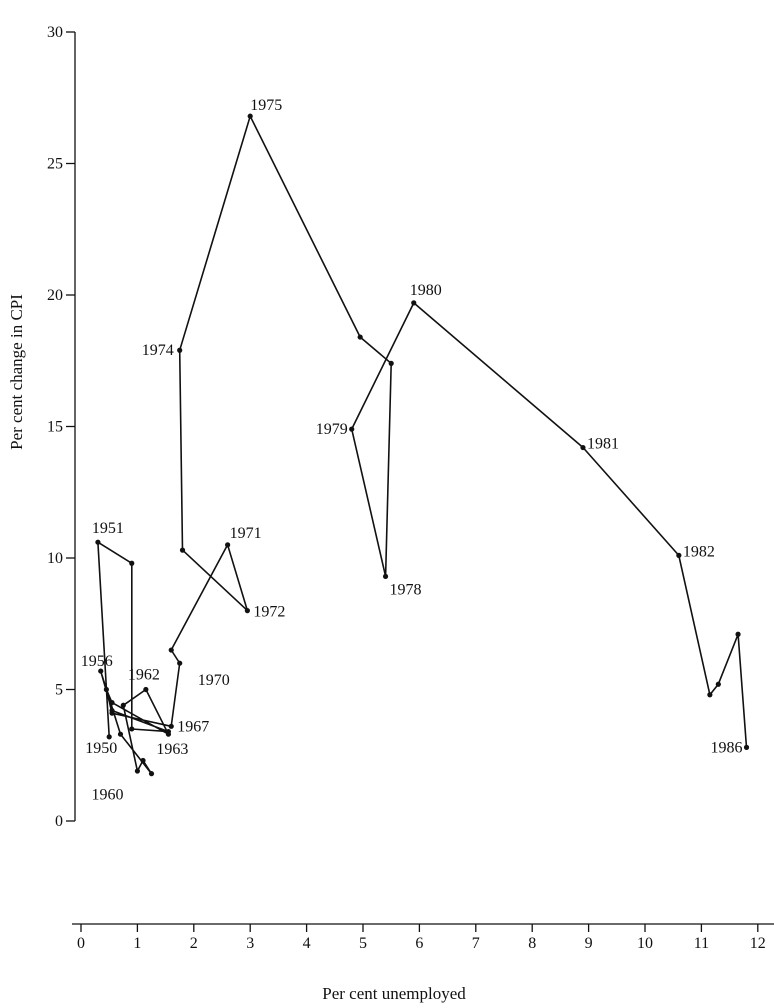 The width and height of the screenshot is (774, 1008). What do you see at coordinates (171, 650) in the screenshot?
I see `data-point-1969` at bounding box center [171, 650].